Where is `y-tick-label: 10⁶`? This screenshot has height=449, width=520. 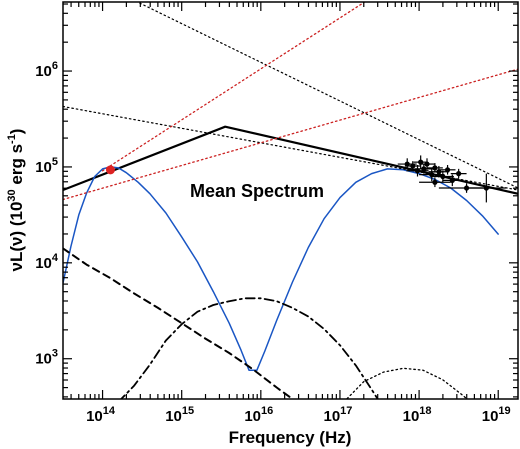
y-tick-label: 10⁶ is located at coordinates (46, 70).